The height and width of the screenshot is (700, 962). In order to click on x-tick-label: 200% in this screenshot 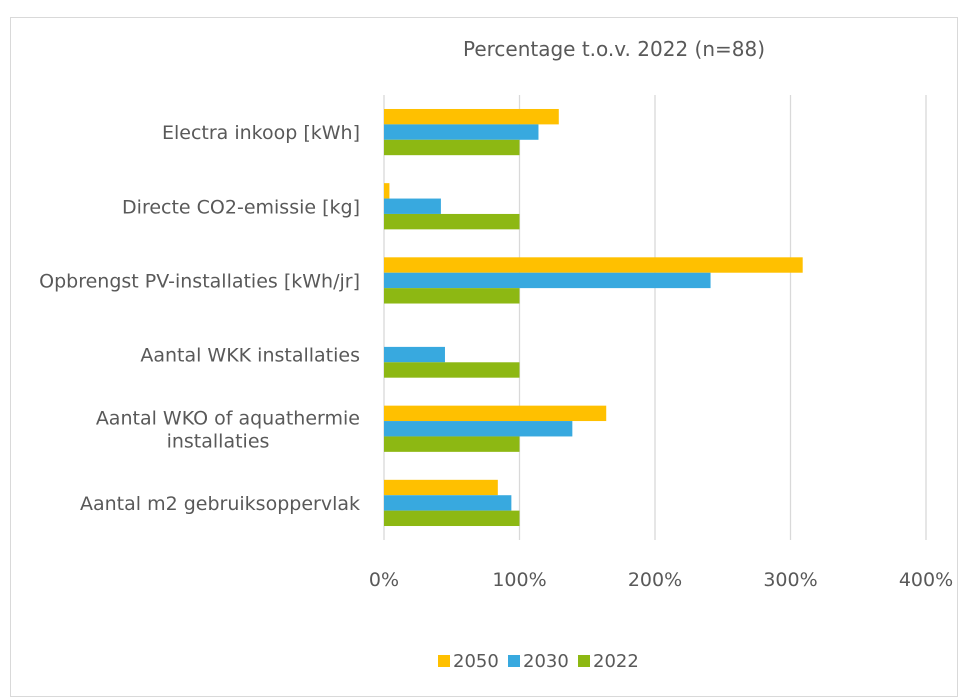, I will do `click(655, 580)`.